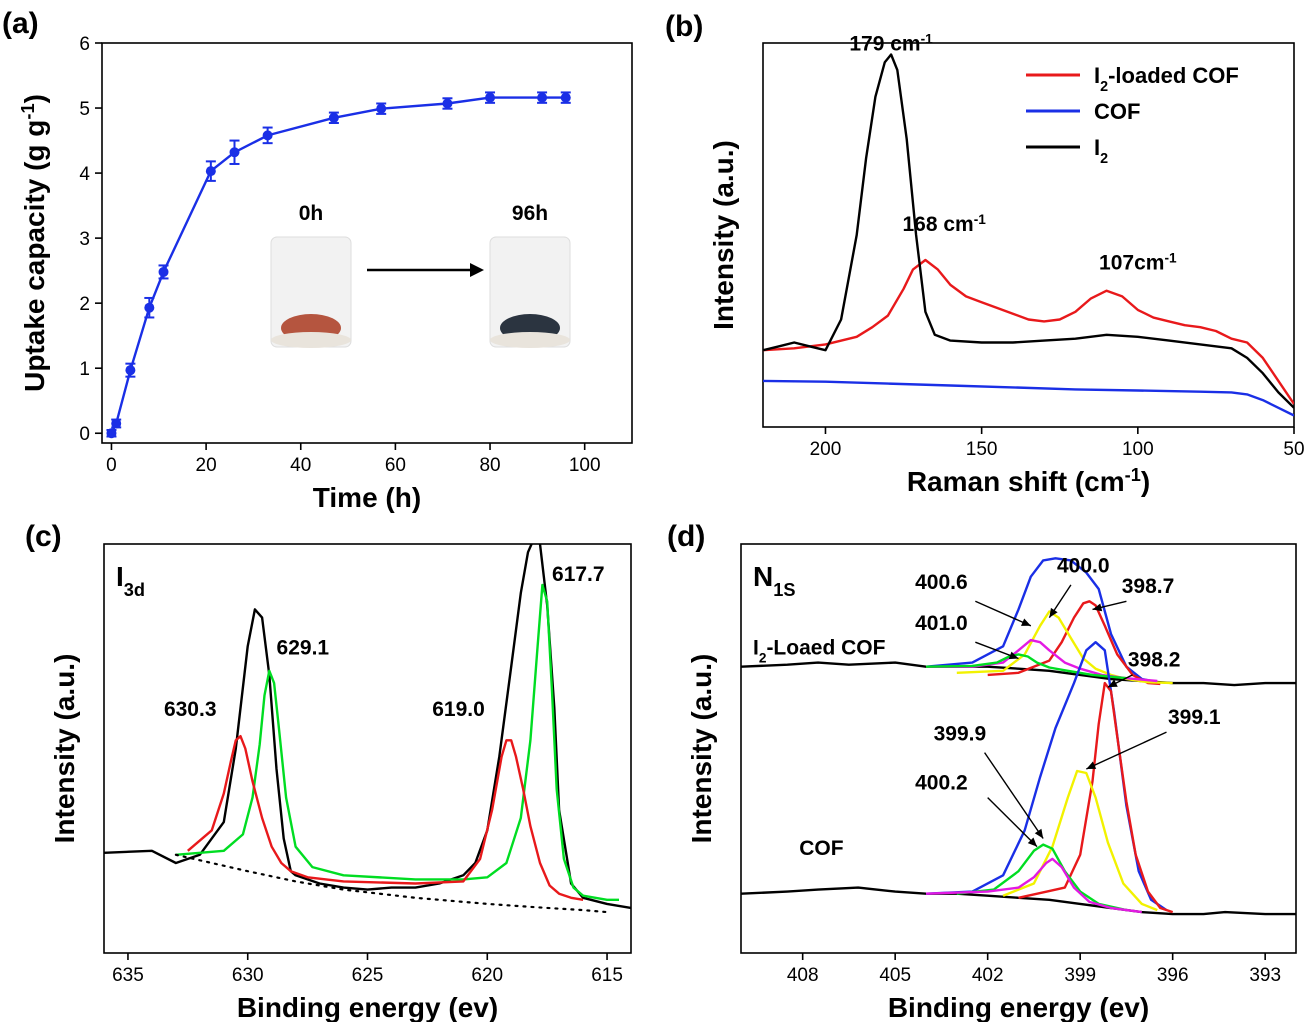 This screenshot has height=1022, width=1309. What do you see at coordinates (120, 576) in the screenshot?
I see `panel-title-part-0: I` at bounding box center [120, 576].